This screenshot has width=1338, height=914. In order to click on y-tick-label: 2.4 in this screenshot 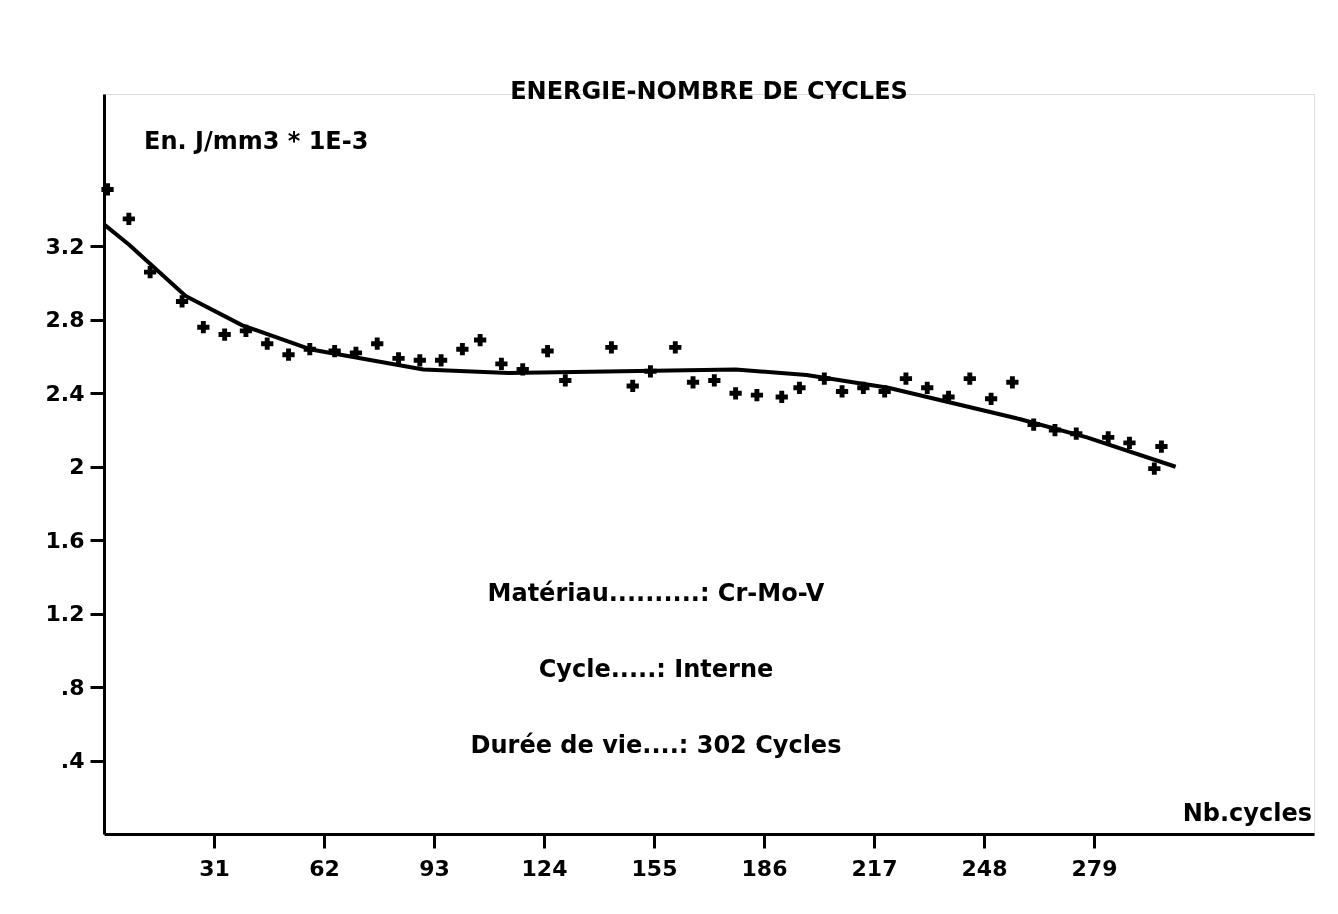, I will do `click(65, 393)`.